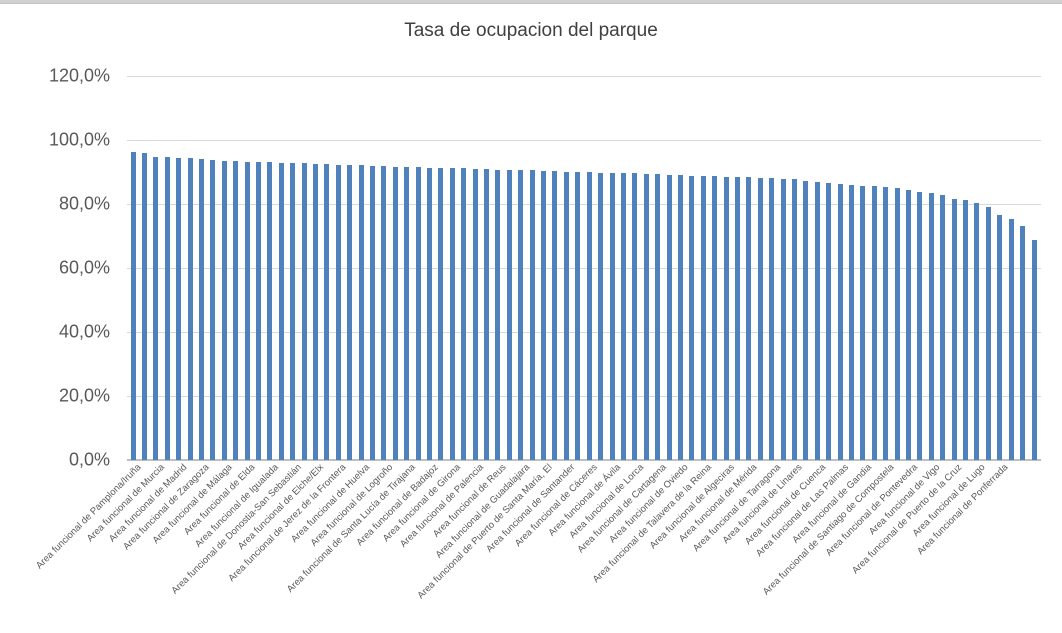  I want to click on y-tick-label: 0,0%, so click(89, 459).